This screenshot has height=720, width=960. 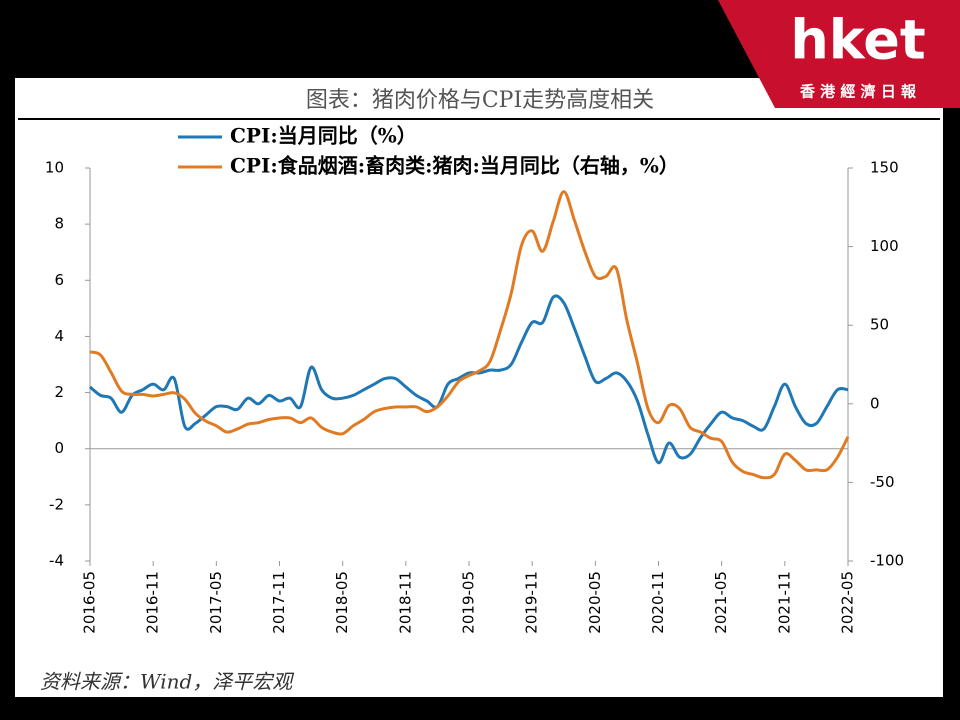 I want to click on y2-tick-label: 0, so click(x=875, y=403).